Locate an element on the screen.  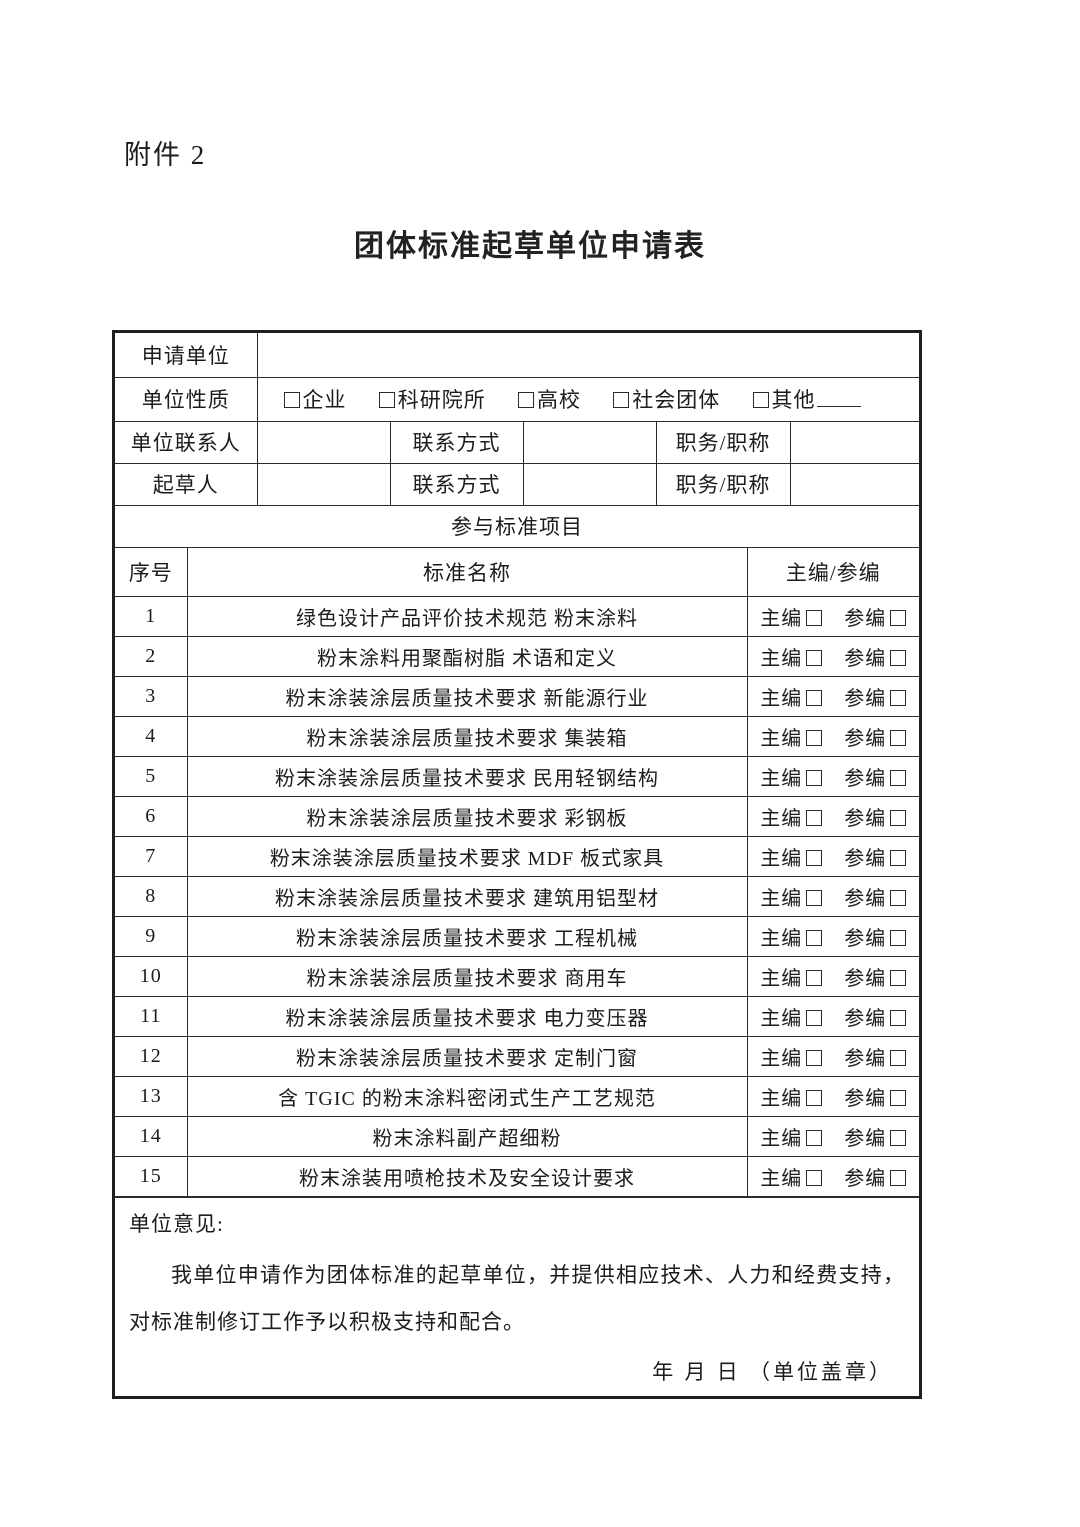
table-row: 4 粉末涂装涂层质量技术要求 集装箱 主编 参编 is located at coordinates (517, 736).